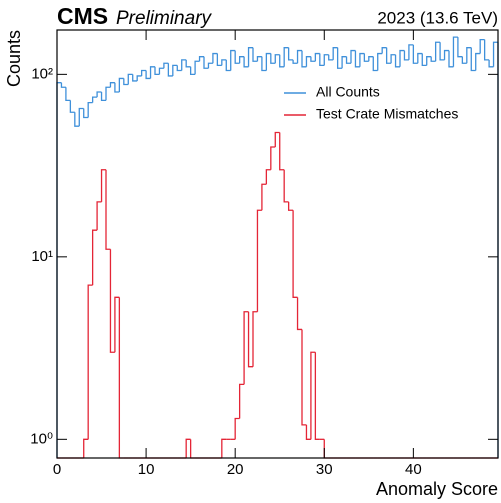 The width and height of the screenshot is (501, 503). What do you see at coordinates (41, 438) in the screenshot?
I see `y-tick-label: 10⁰` at bounding box center [41, 438].